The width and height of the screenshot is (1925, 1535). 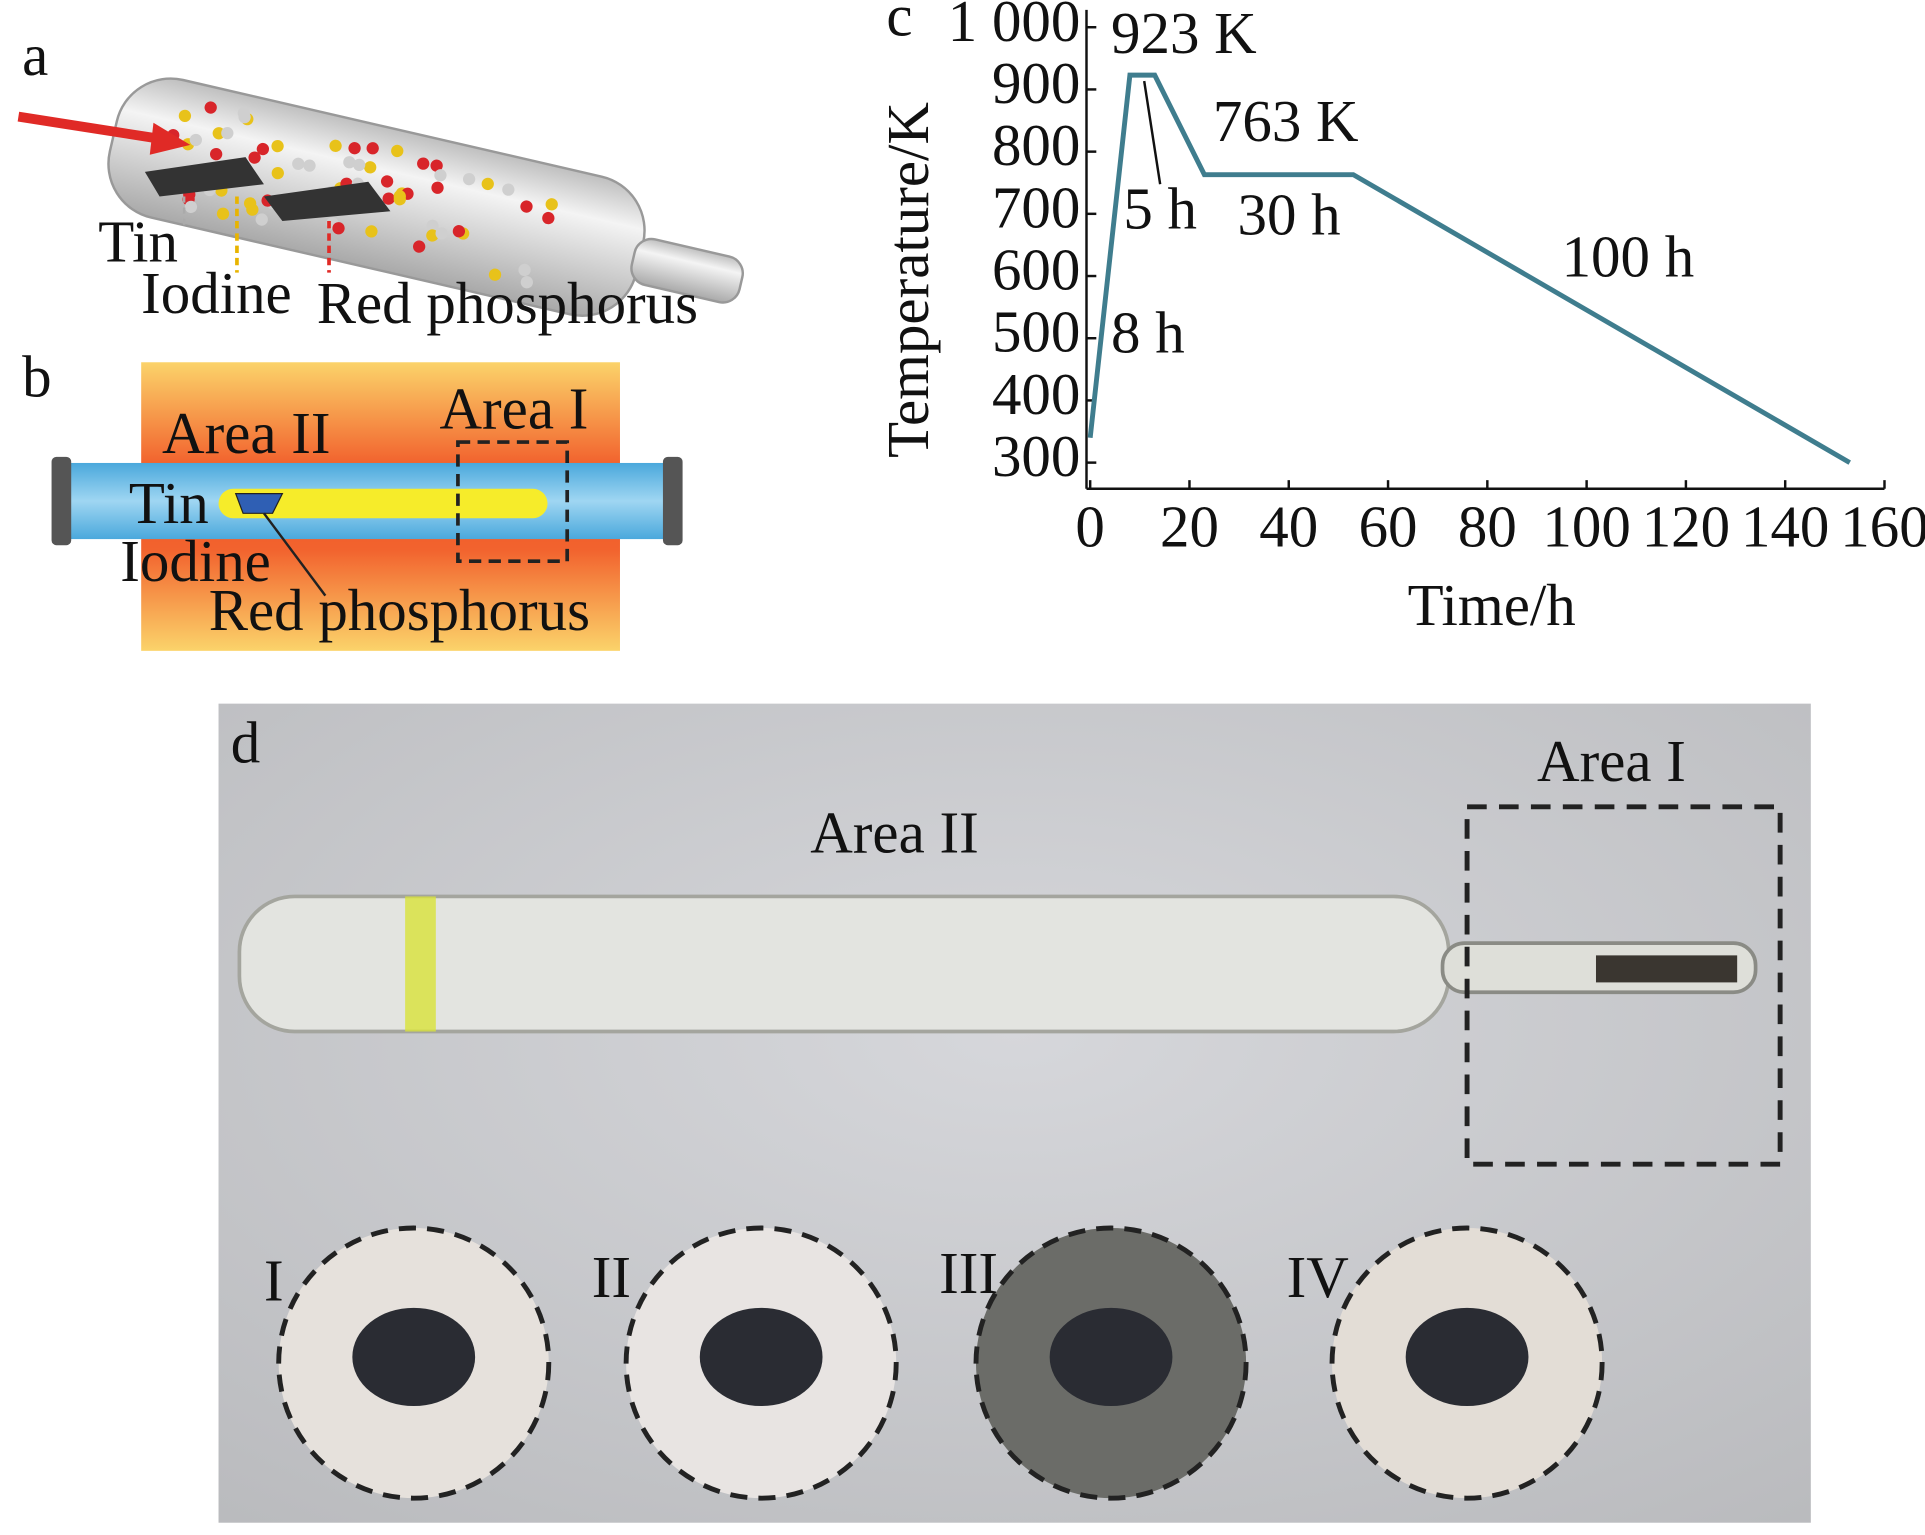 What do you see at coordinates (1184, 33) in the screenshot?
I see `annotation: 923 K` at bounding box center [1184, 33].